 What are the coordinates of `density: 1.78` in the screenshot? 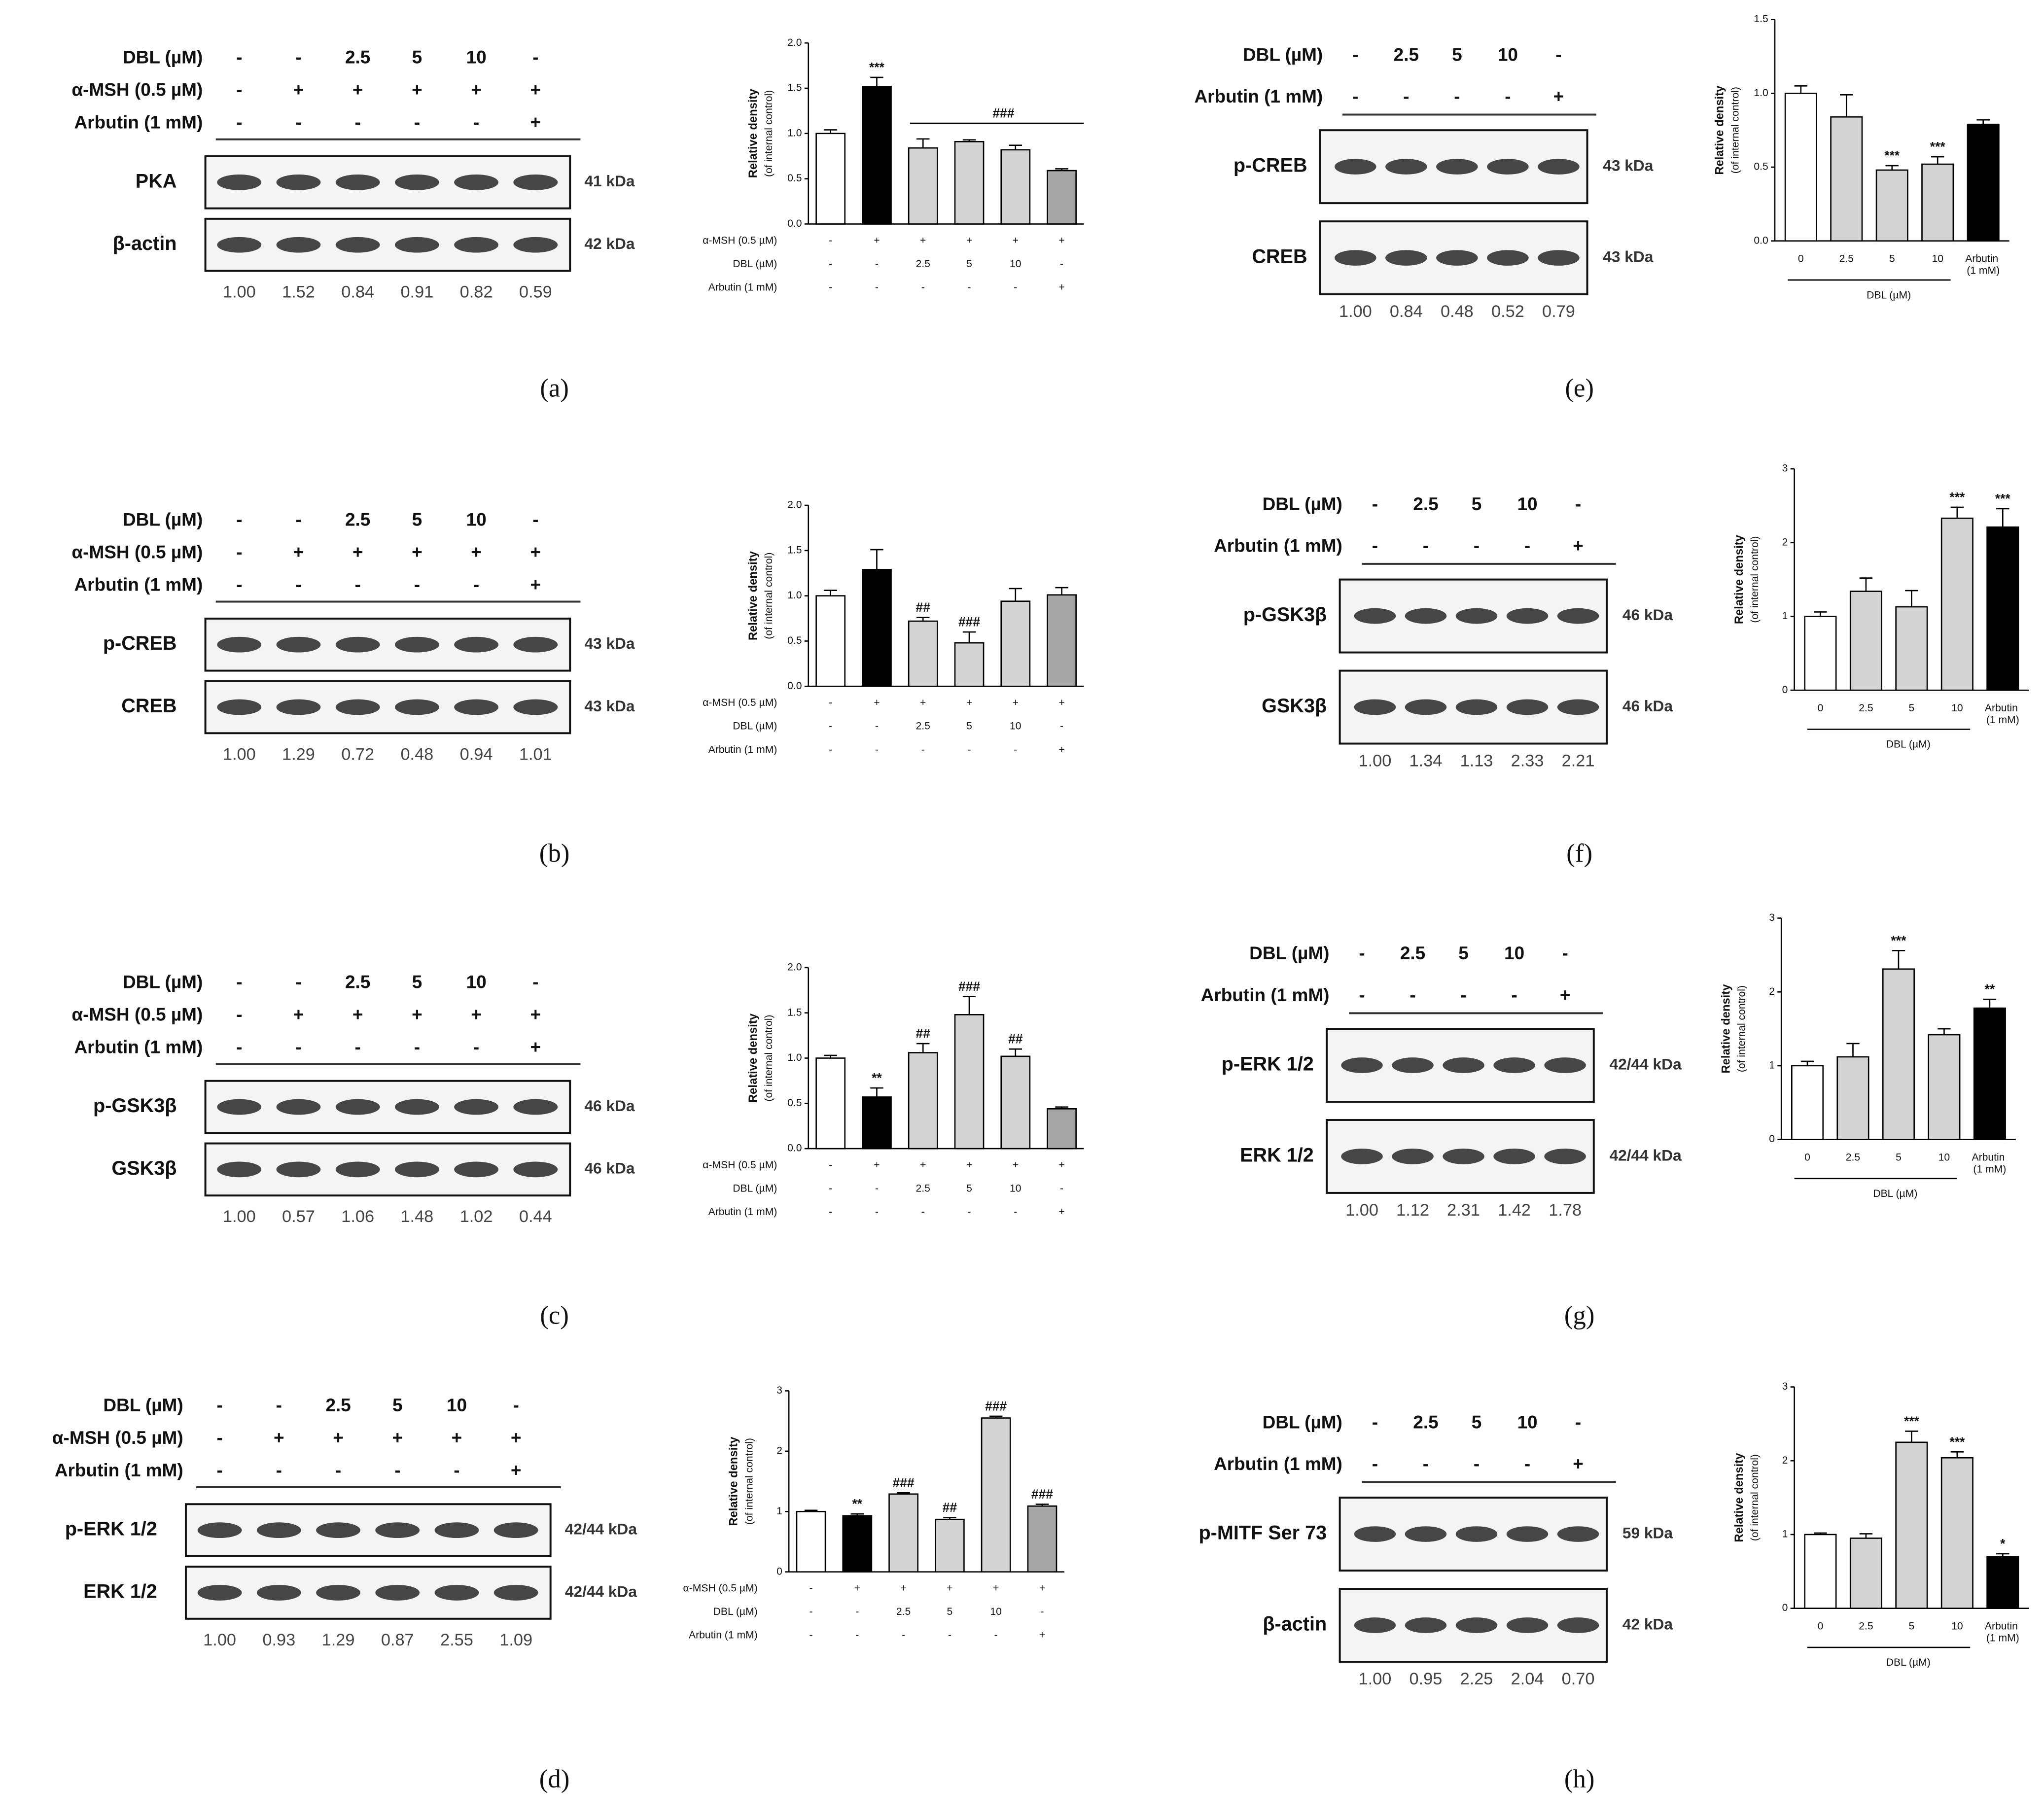 It's located at (1566, 1210).